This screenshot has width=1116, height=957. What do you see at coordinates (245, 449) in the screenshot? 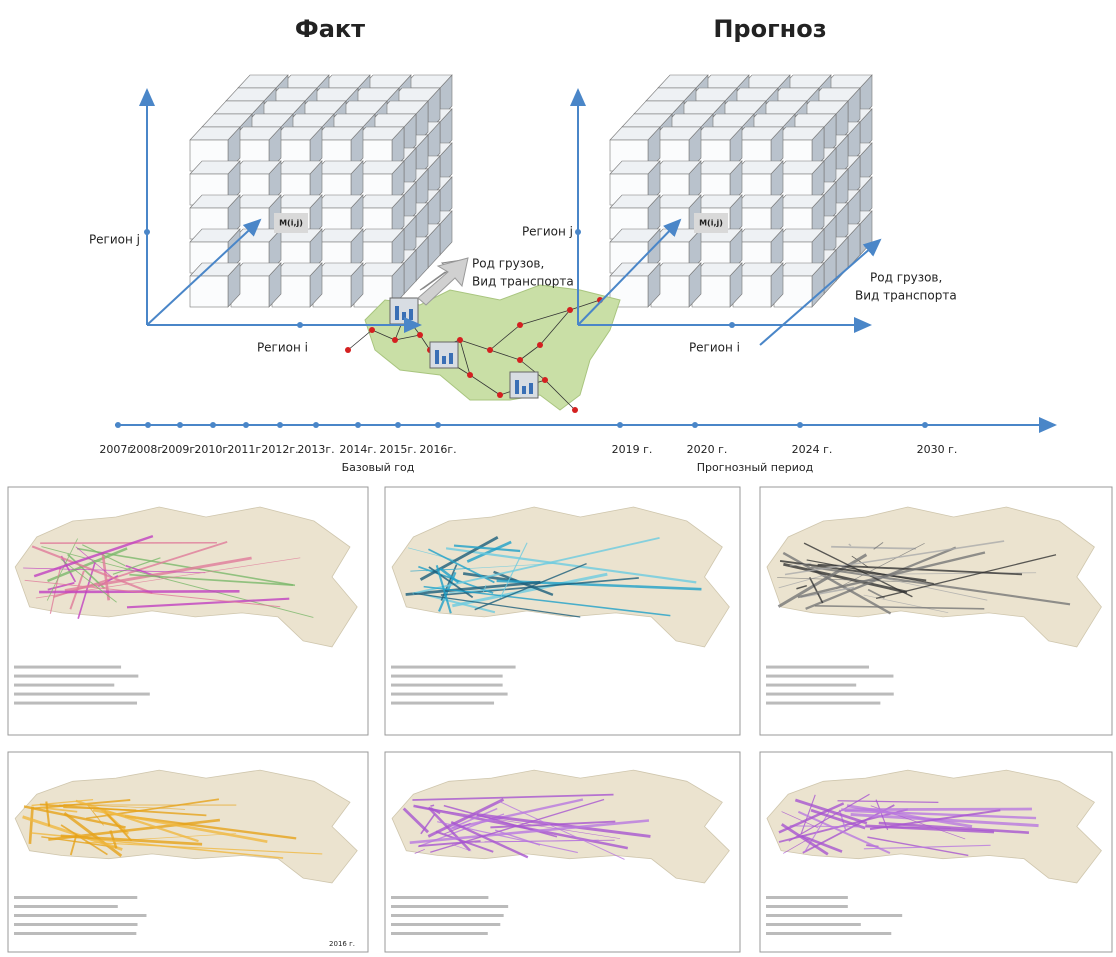
I see `year-label: 2011г.` at bounding box center [245, 449].